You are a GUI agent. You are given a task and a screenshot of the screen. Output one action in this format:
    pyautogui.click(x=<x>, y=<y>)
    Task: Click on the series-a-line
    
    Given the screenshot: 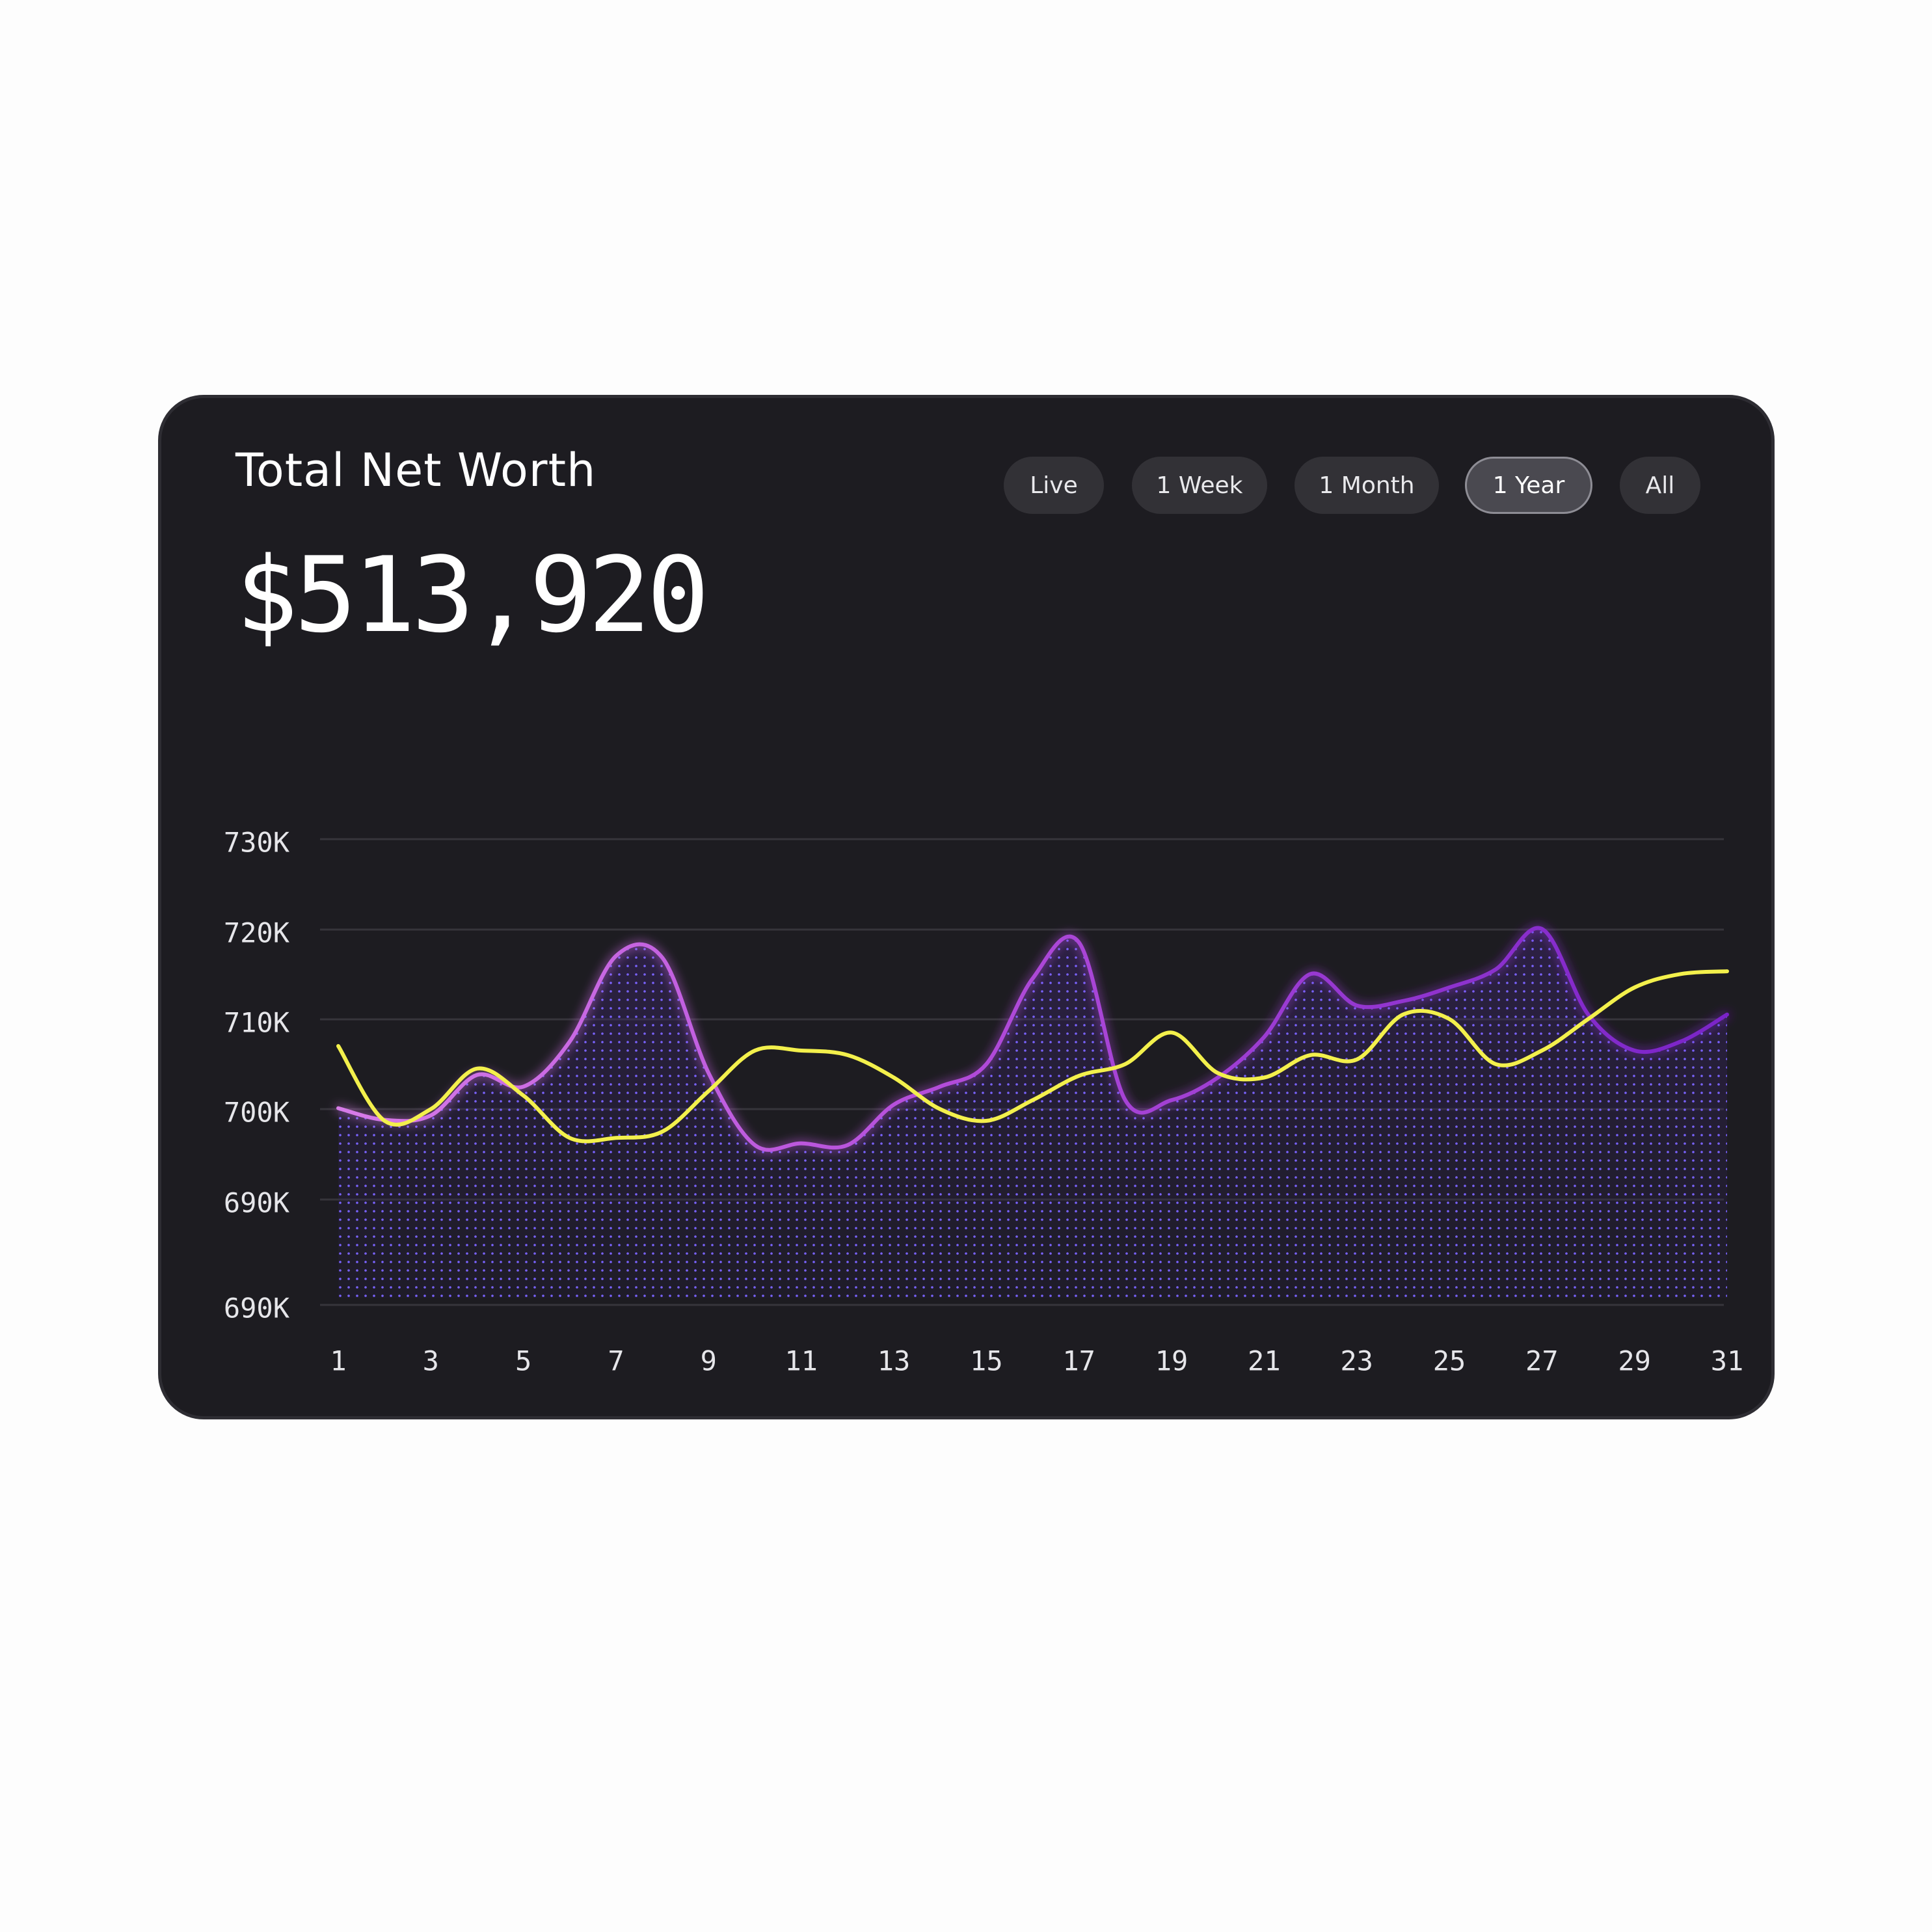 What is the action you would take?
    pyautogui.click(x=1032, y=1039)
    